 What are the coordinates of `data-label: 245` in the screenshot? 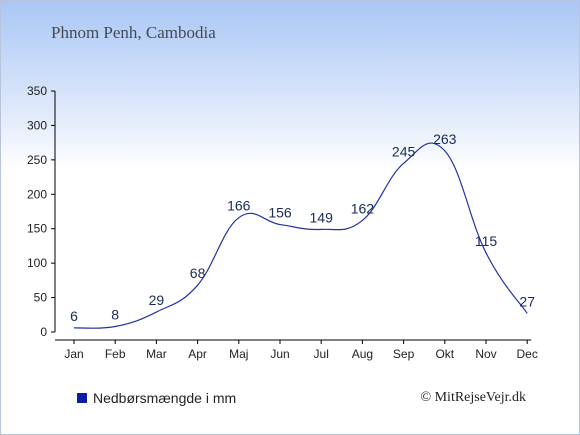 It's located at (404, 151).